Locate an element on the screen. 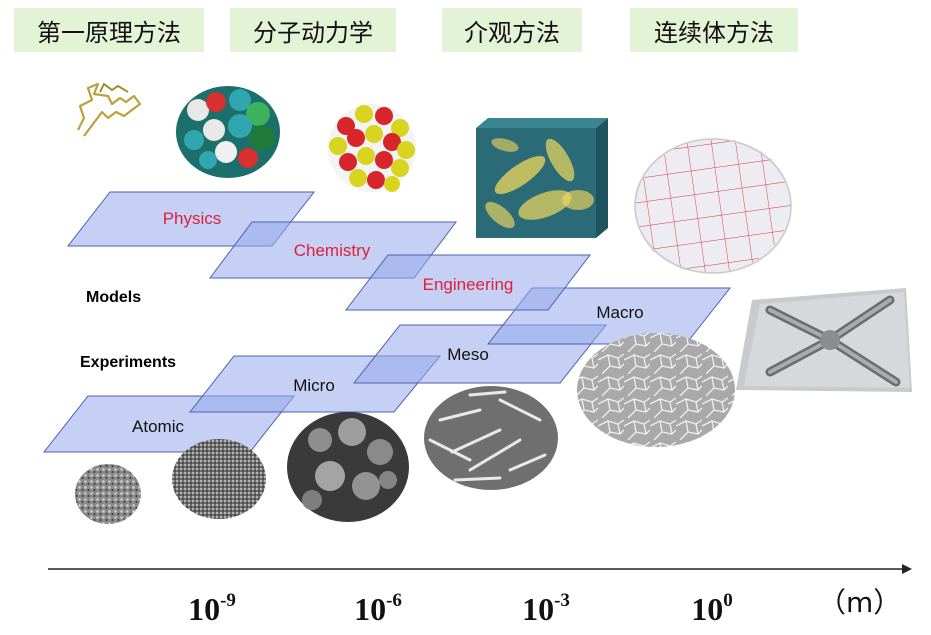 Image resolution: width=931 pixels, height=635 pixels. experiment-meso-plane-label: Meso is located at coordinates (468, 354).